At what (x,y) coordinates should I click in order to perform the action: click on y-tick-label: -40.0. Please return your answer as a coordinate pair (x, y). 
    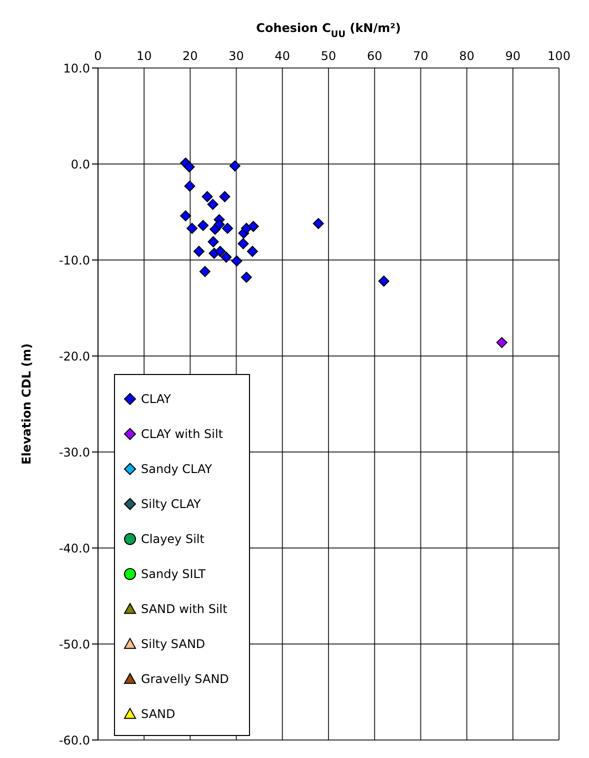
    Looking at the image, I should click on (74, 548).